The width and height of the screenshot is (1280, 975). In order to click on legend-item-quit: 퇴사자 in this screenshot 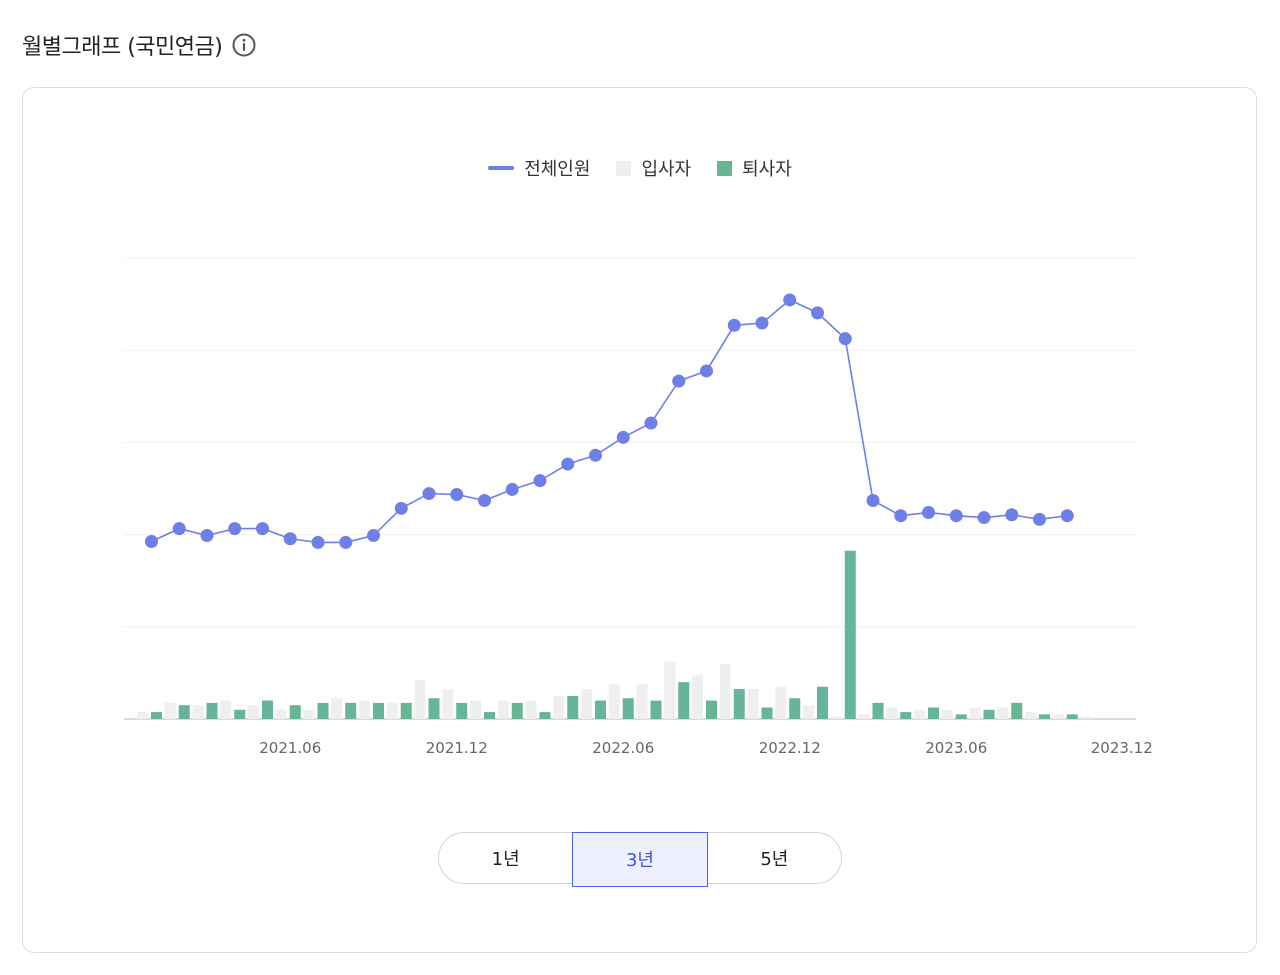, I will do `click(754, 168)`.